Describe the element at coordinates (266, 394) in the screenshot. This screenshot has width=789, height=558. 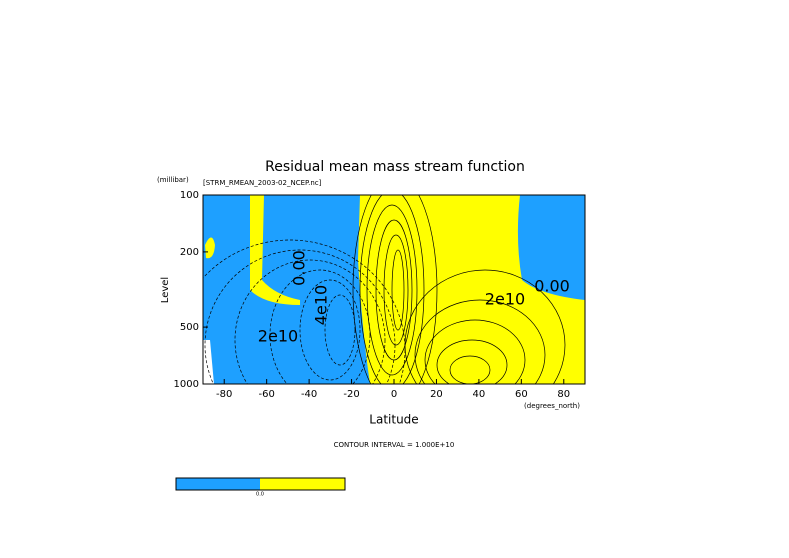
I see `x-tick-label: -60` at that location.